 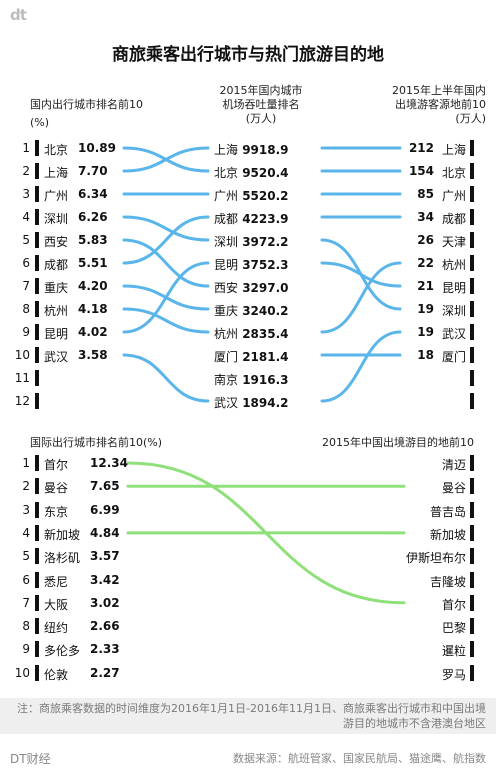 What do you see at coordinates (26, 148) in the screenshot?
I see `rank-label: 1` at bounding box center [26, 148].